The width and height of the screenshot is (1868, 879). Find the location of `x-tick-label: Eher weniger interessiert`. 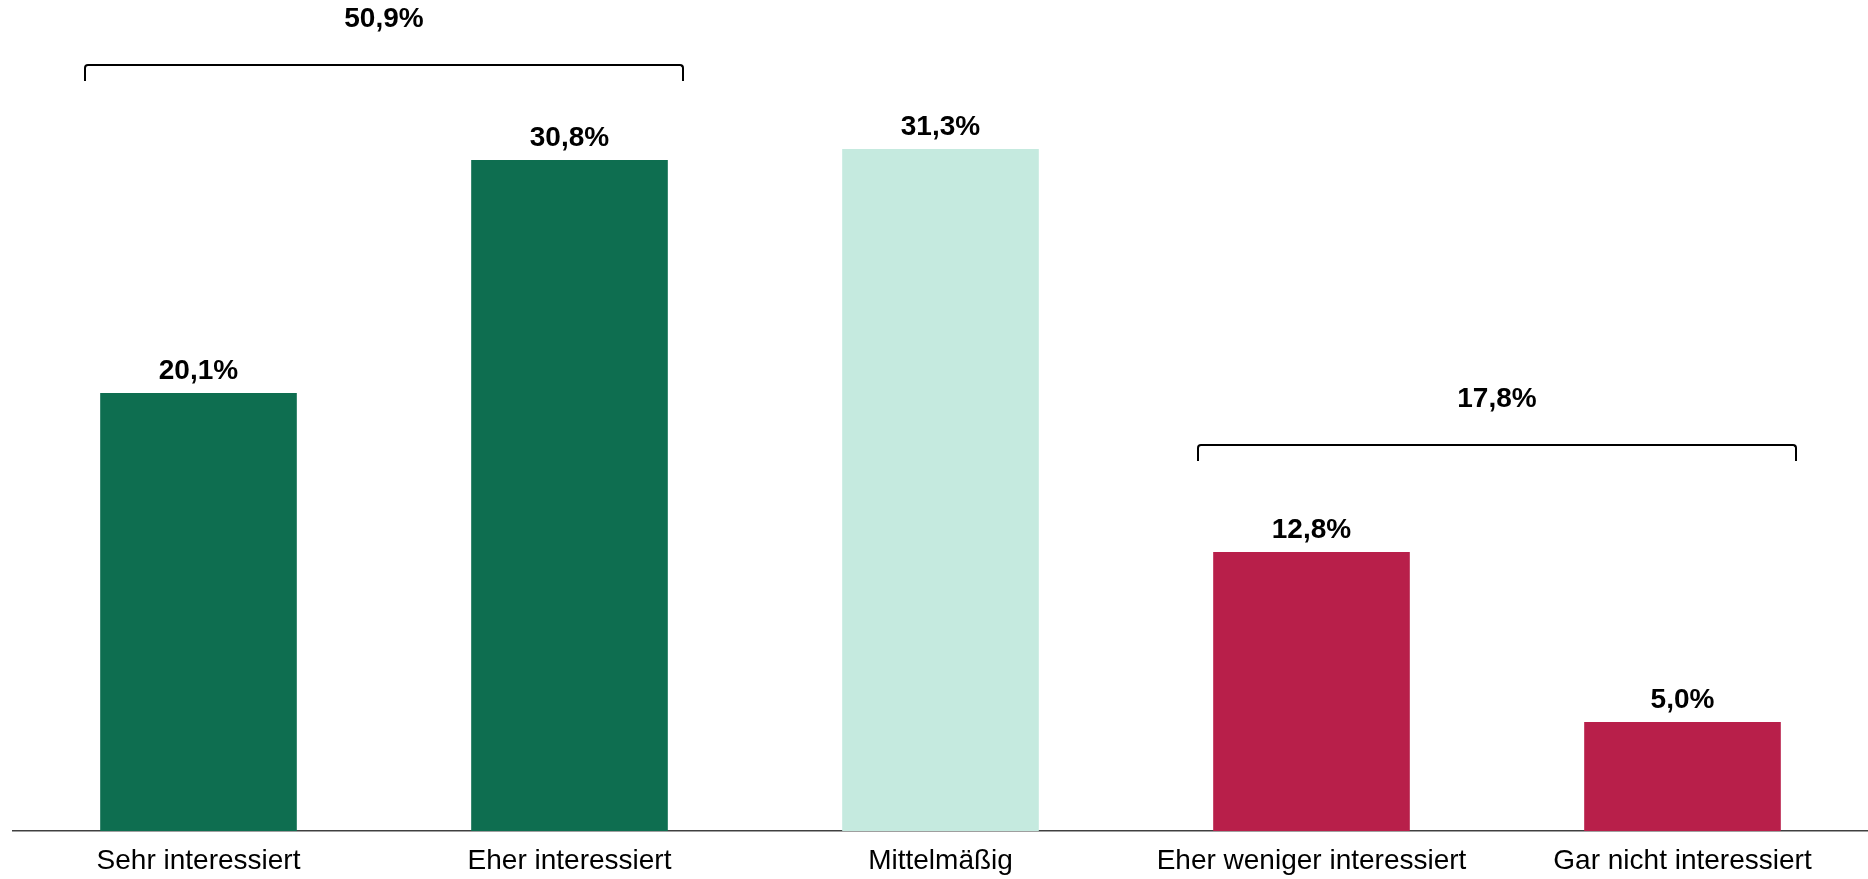

x-tick-label: Eher weniger interessiert is located at coordinates (1311, 859).